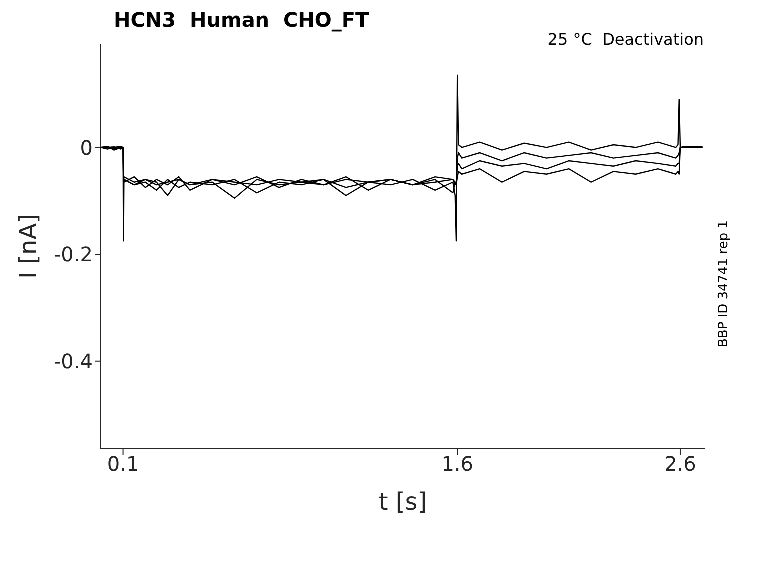 Image resolution: width=778 pixels, height=583 pixels. What do you see at coordinates (73, 254) in the screenshot?
I see `y-tick-label: -0.2` at bounding box center [73, 254].